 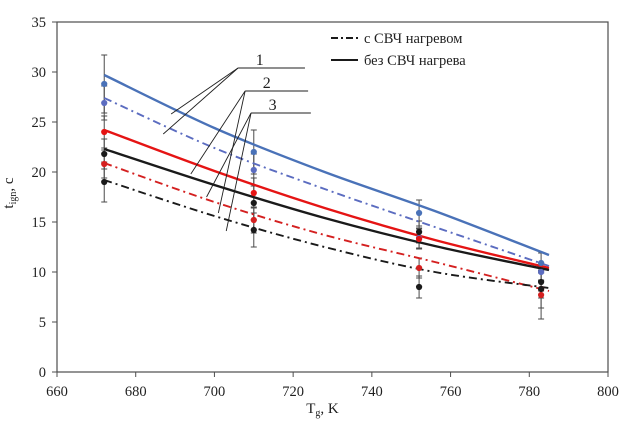 I want to click on y-tick-label: 5, so click(x=42, y=323).